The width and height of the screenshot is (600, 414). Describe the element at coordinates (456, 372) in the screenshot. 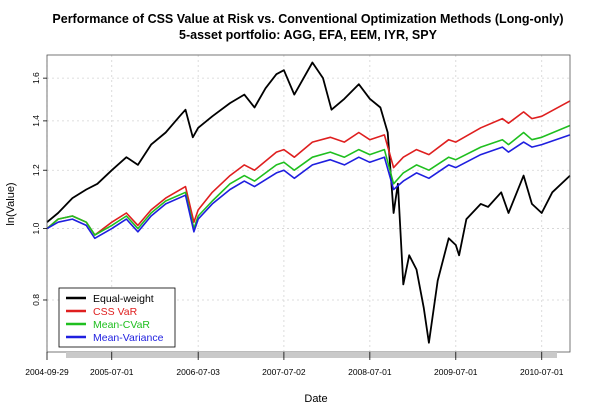

I see `x-tick-label: 2009-07-01` at that location.